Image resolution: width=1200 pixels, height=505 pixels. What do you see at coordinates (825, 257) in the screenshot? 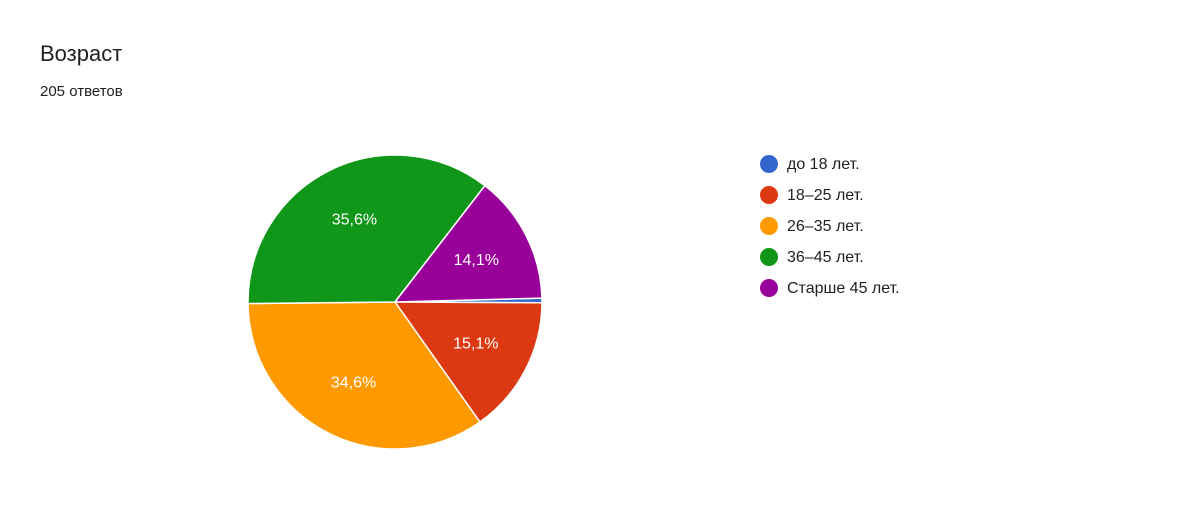
I see `legend-label: 36–45 лет.` at bounding box center [825, 257].